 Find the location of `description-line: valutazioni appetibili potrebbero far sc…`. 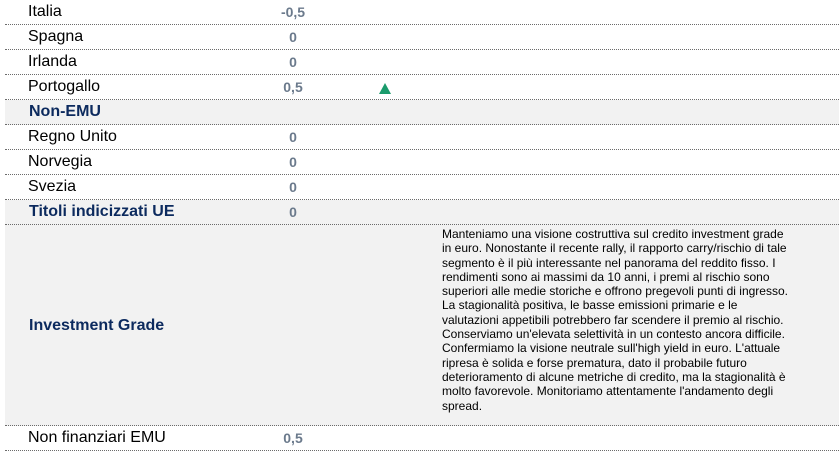

description-line: valutazioni appetibili potrebbero far sc… is located at coordinates (613, 319).